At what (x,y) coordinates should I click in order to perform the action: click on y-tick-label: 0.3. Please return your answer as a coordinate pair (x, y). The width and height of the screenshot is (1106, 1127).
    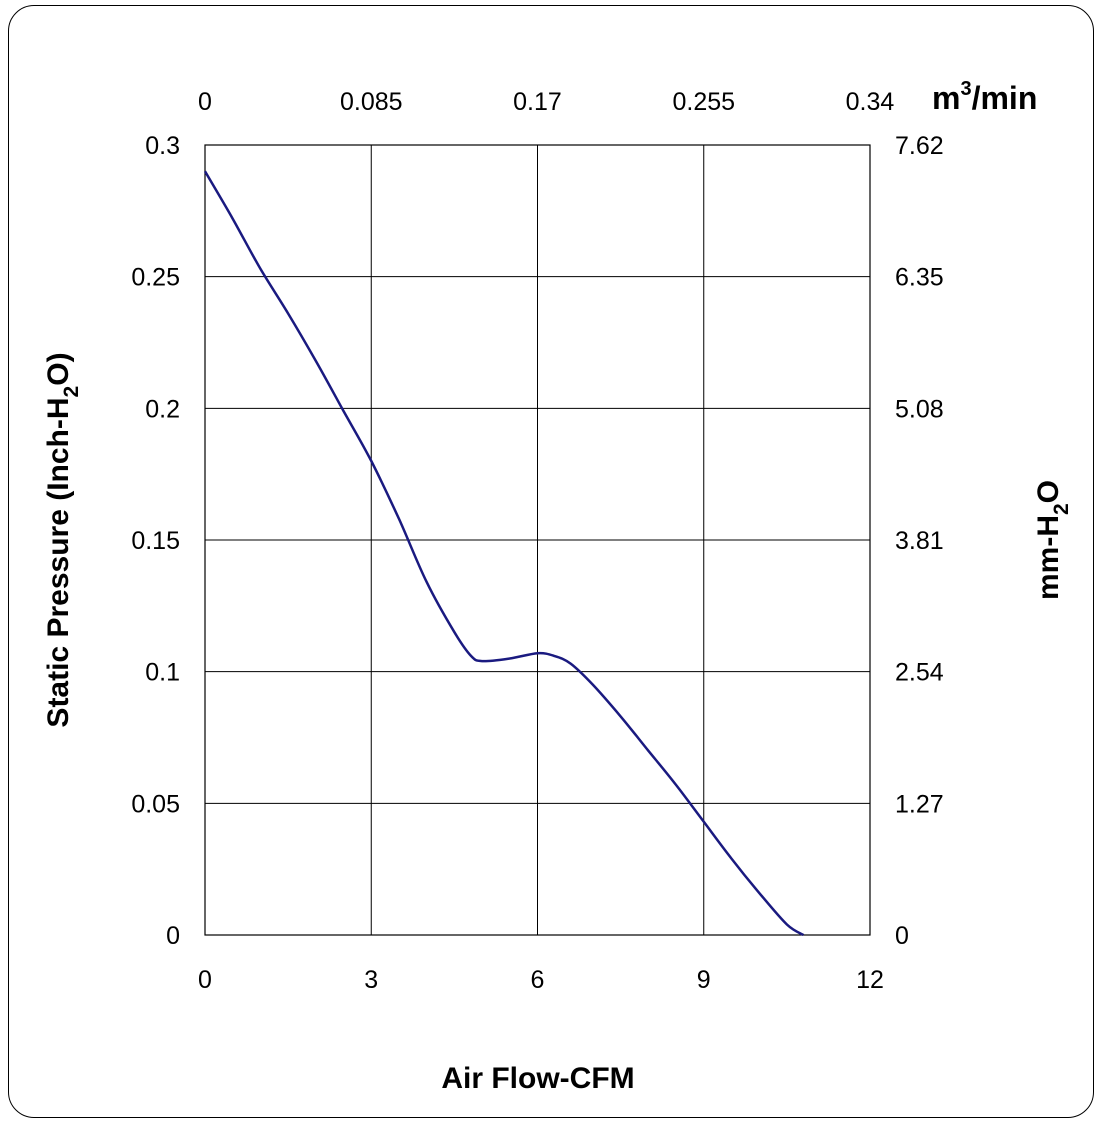
    Looking at the image, I should click on (162, 146).